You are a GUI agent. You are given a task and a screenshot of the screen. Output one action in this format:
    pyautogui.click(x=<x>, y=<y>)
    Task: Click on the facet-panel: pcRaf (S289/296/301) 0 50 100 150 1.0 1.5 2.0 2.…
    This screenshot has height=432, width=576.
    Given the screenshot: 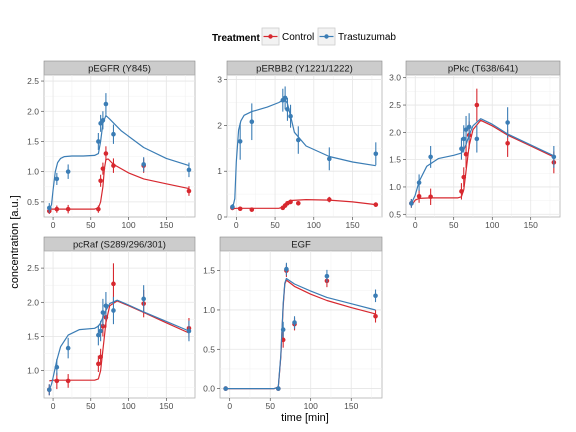 What is the action you would take?
    pyautogui.click(x=111, y=323)
    